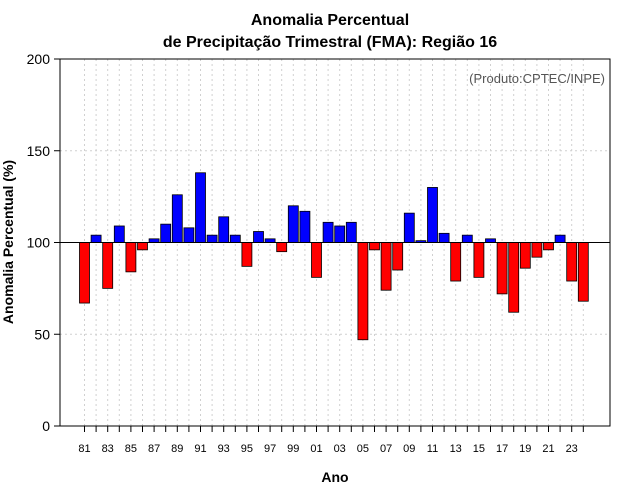 This screenshot has width=640, height=500. Describe the element at coordinates (572, 449) in the screenshot. I see `x-tick-label: 23` at that location.